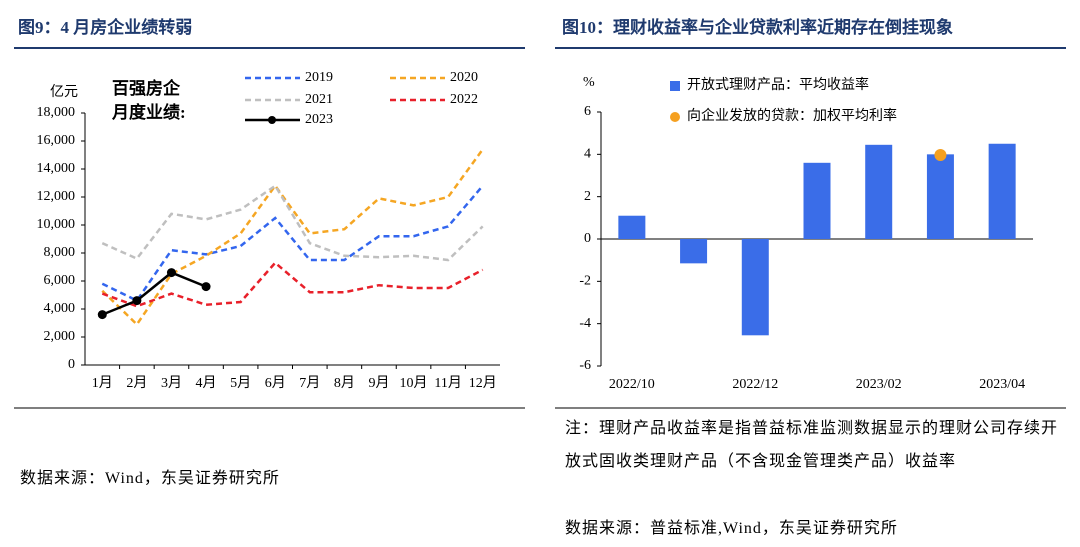 The height and width of the screenshot is (547, 1080). I want to click on x-tick-label: 12月, so click(483, 383).